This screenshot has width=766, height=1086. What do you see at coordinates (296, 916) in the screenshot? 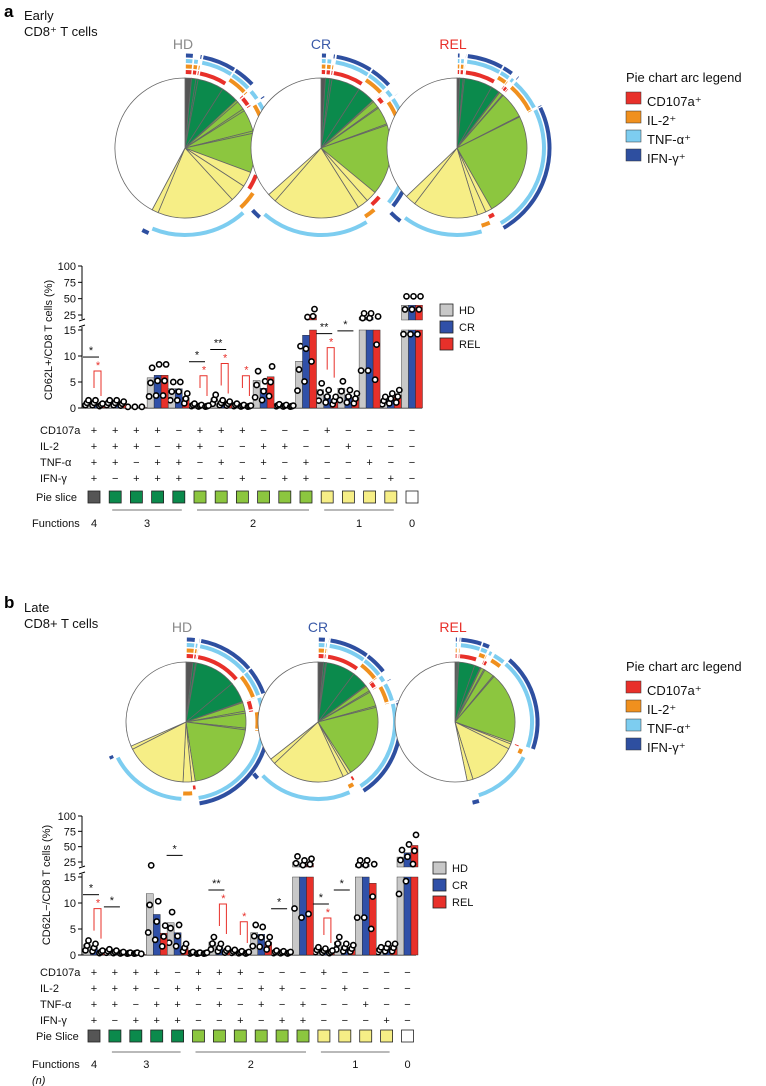
I see `bar-hd` at bounding box center [296, 916].